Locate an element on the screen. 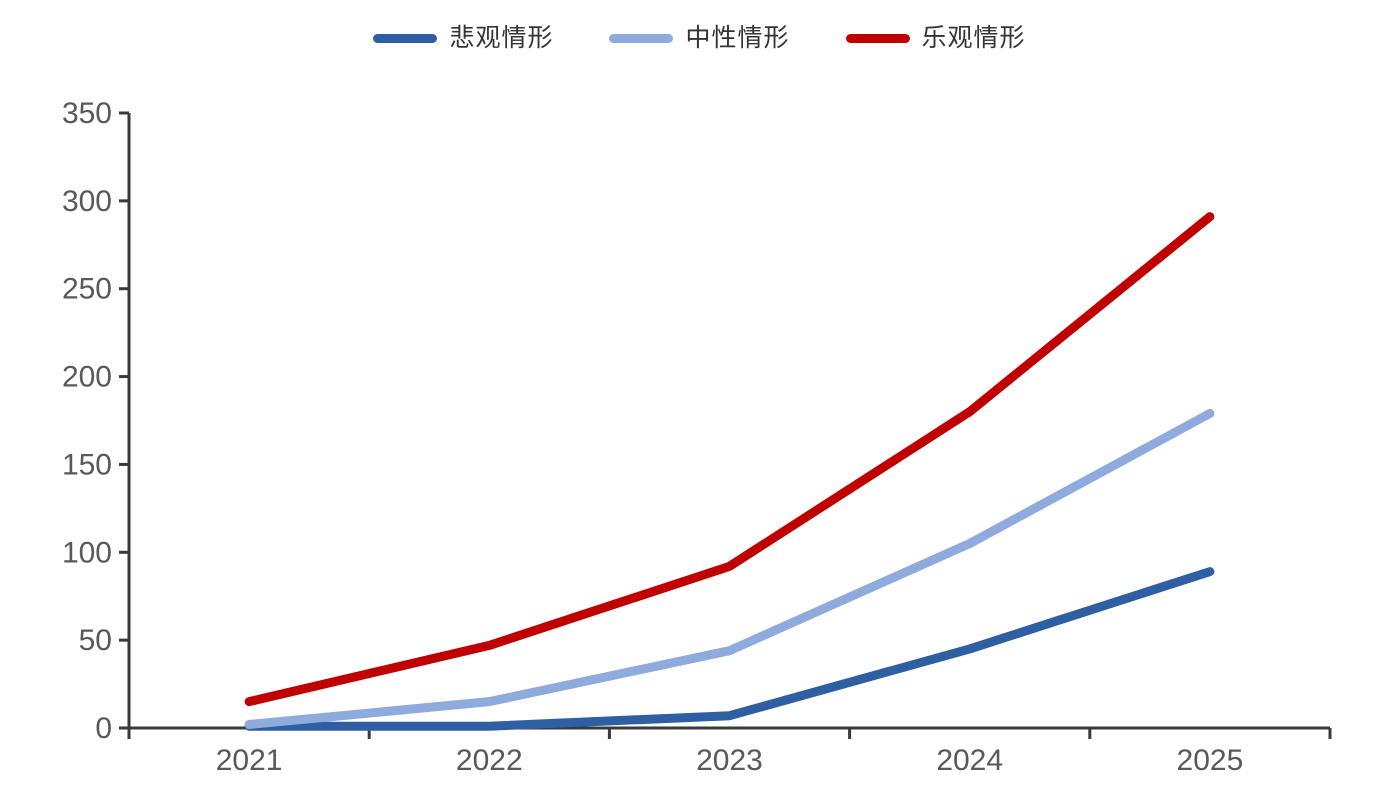  x-axis-tick-label: 2024 is located at coordinates (969, 760).